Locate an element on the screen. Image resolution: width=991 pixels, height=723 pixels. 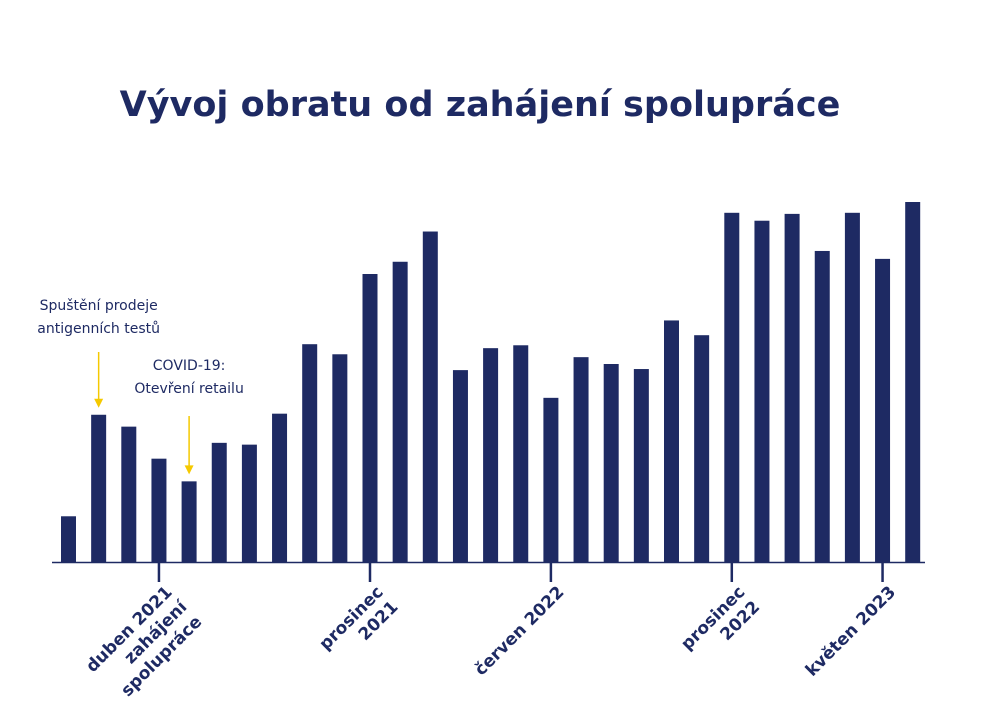
x-tick-label-line: červen 2022 is located at coordinates (520, 631).